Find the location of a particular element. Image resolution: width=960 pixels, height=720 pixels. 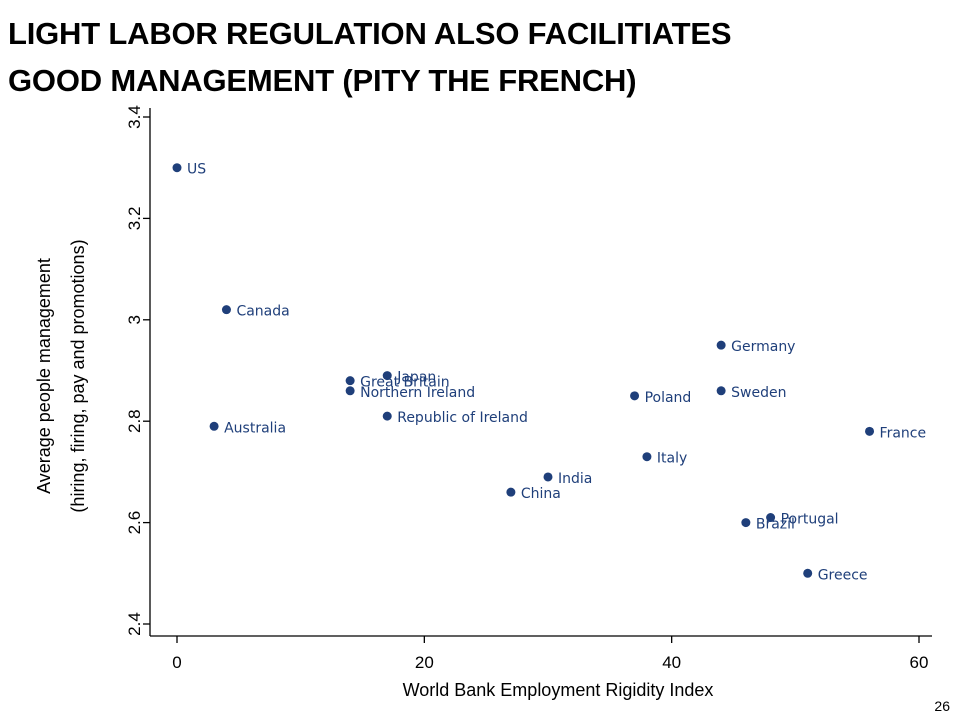

y-axis-title-line-2: (hiring, firing, pay and promotions) is located at coordinates (78, 375).